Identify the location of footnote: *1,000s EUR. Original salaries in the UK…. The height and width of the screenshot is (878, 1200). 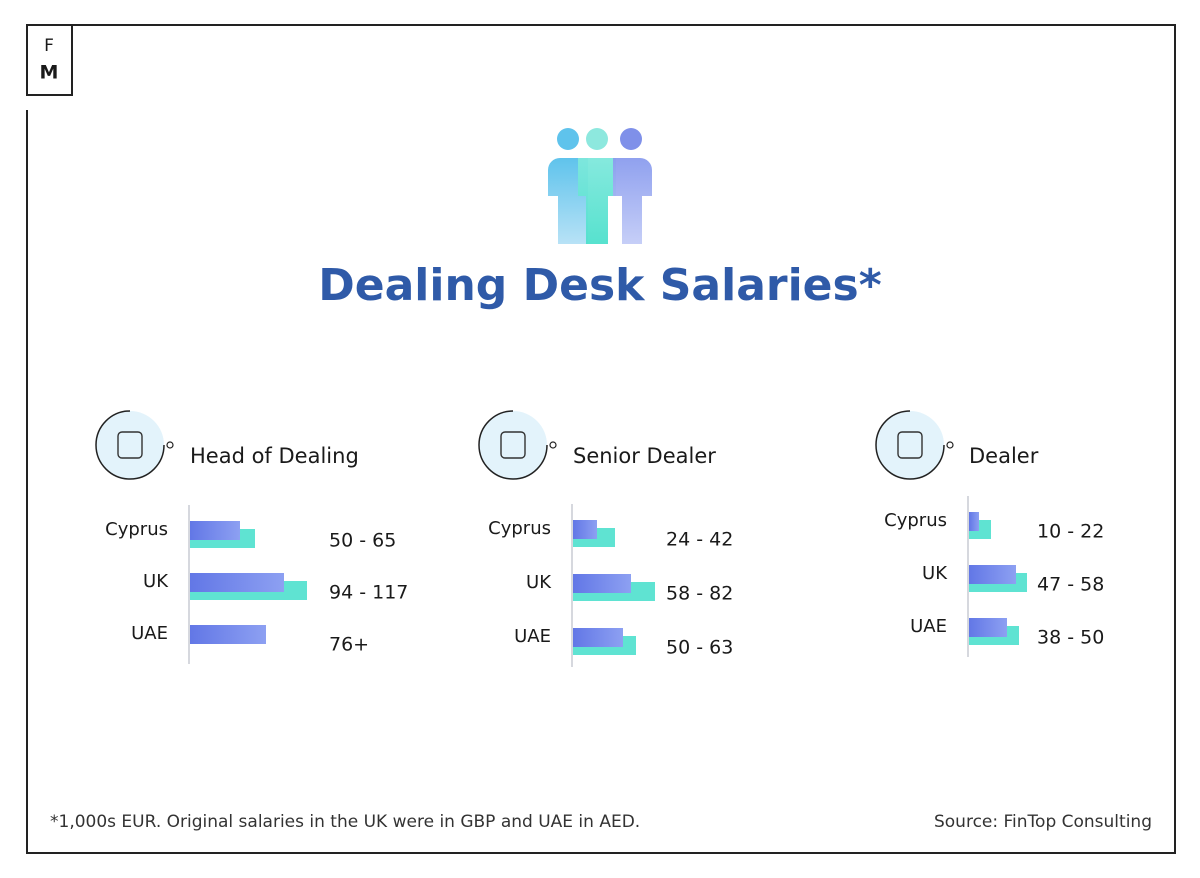
(345, 822).